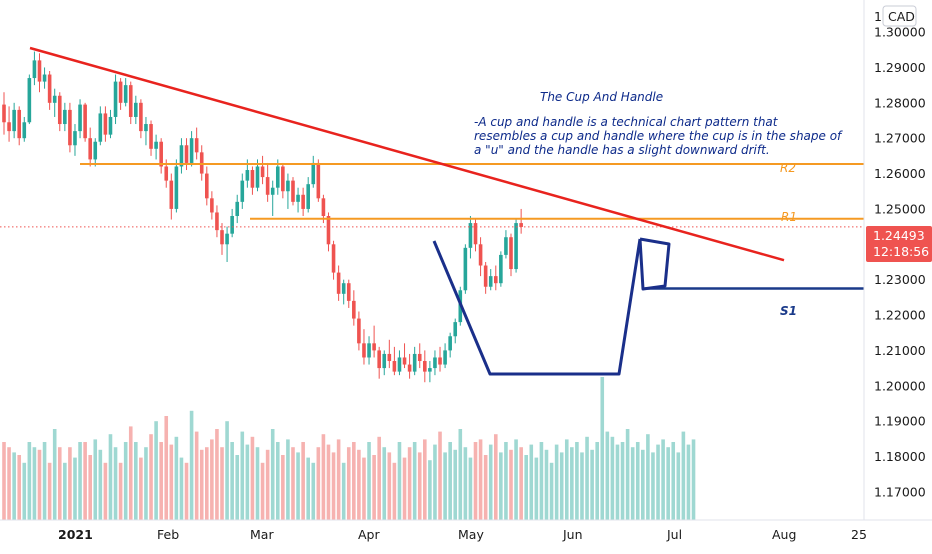  What do you see at coordinates (901, 251) in the screenshot?
I see `bar-countdown: 12:18:56` at bounding box center [901, 251].